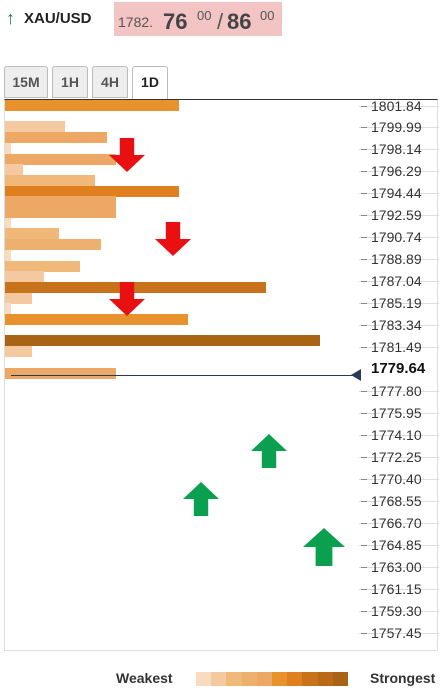 The height and width of the screenshot is (690, 442). I want to click on price-level-label: 1757.45, so click(396, 633).